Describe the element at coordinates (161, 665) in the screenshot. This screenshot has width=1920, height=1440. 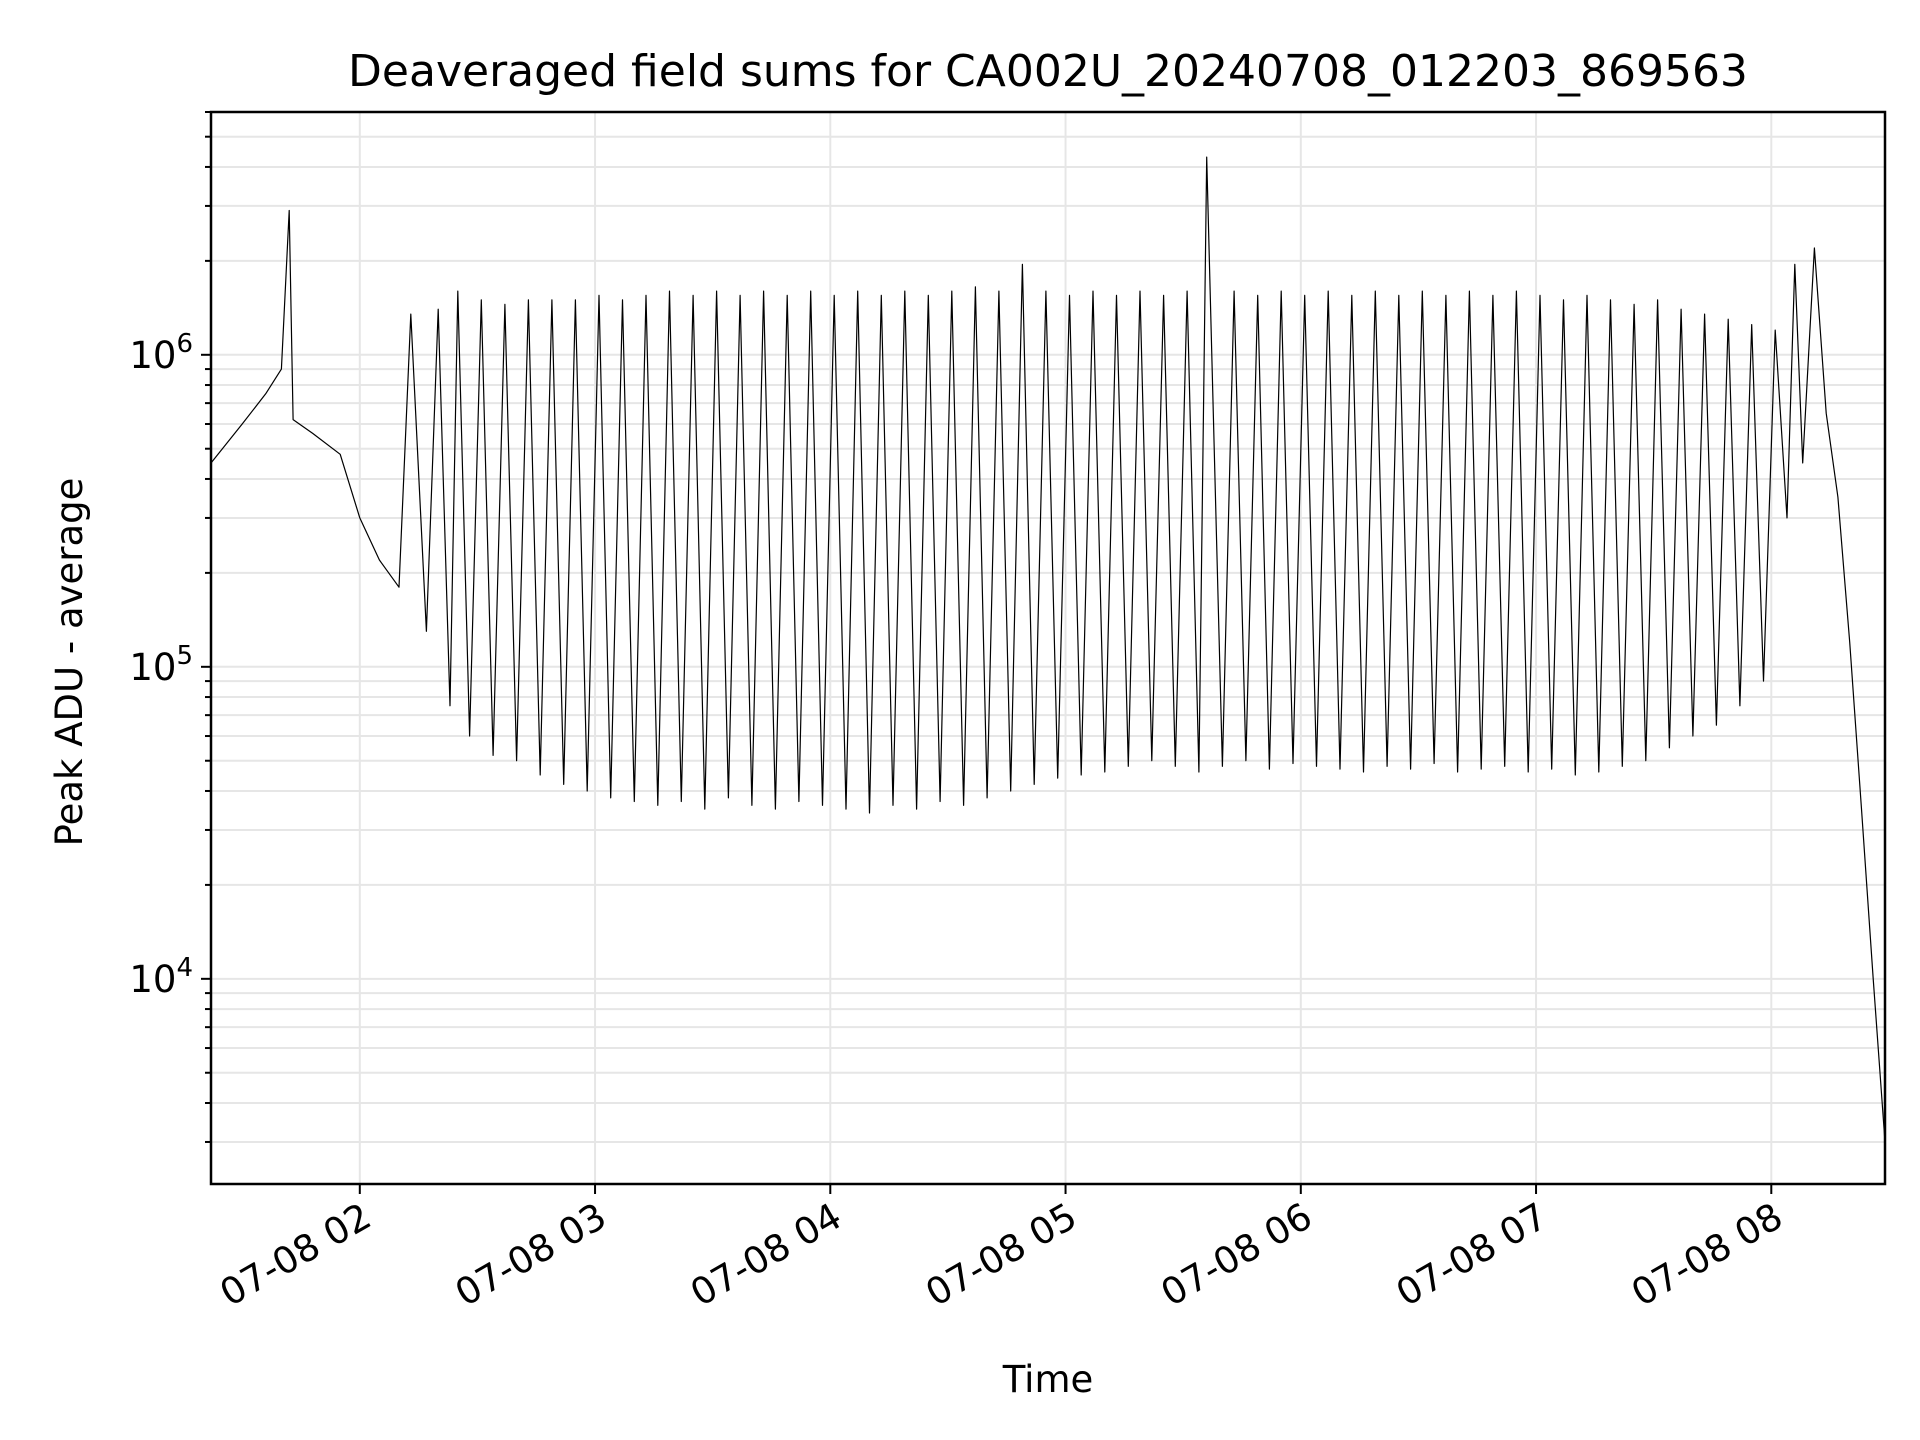
I see `y-tick-label: 105` at that location.